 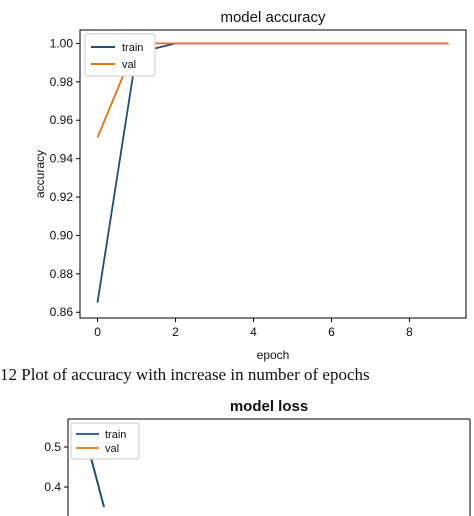 What do you see at coordinates (409, 332) in the screenshot?
I see `x-tick-label: 8` at bounding box center [409, 332].